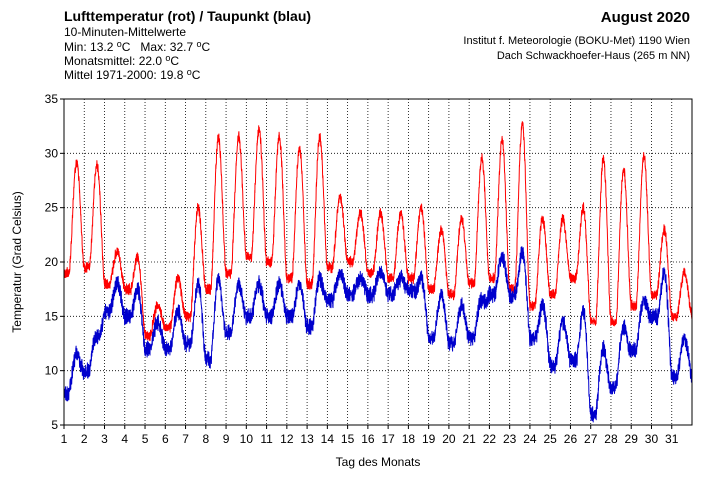 The height and width of the screenshot is (478, 702). I want to click on y-tick-label: 15, so click(52, 316).